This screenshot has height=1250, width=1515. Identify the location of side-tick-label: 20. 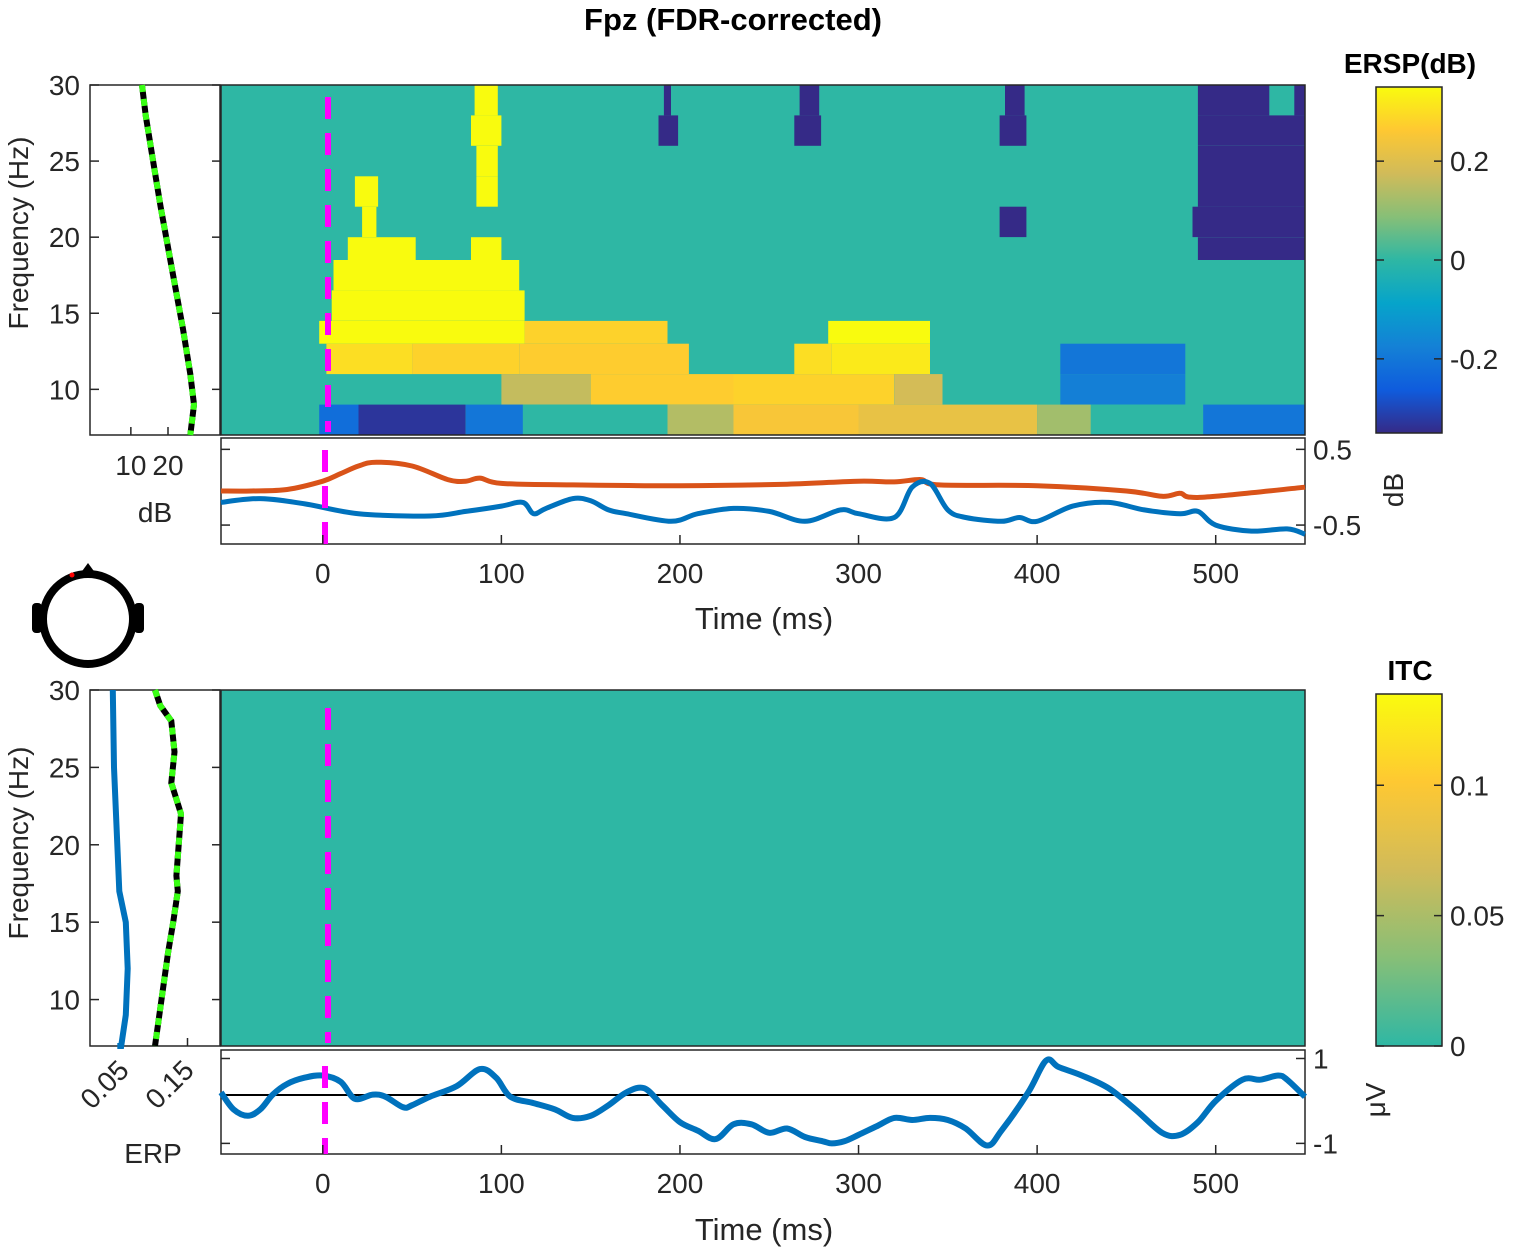
(167, 465).